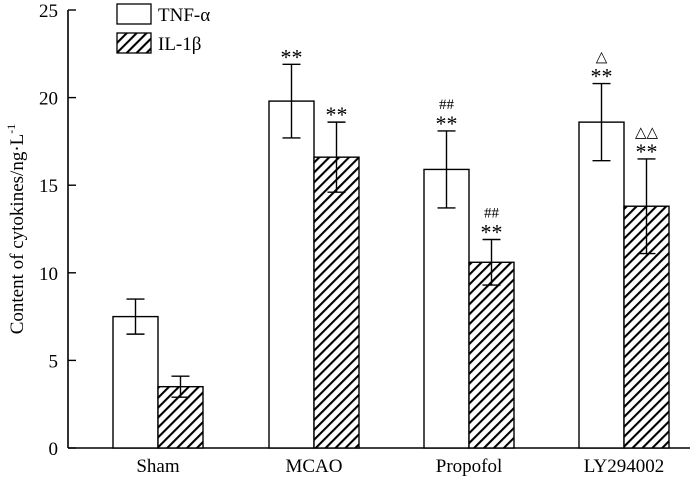 The width and height of the screenshot is (700, 479). I want to click on legend-swatch-tnf-alpha, so click(134, 14).